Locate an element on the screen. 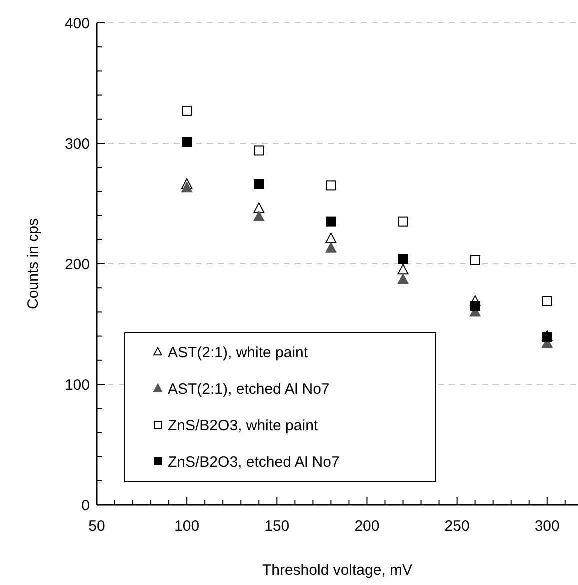 This screenshot has height=585, width=578. legend-label: ZnS/B2O3, etched Al No7 is located at coordinates (254, 462).